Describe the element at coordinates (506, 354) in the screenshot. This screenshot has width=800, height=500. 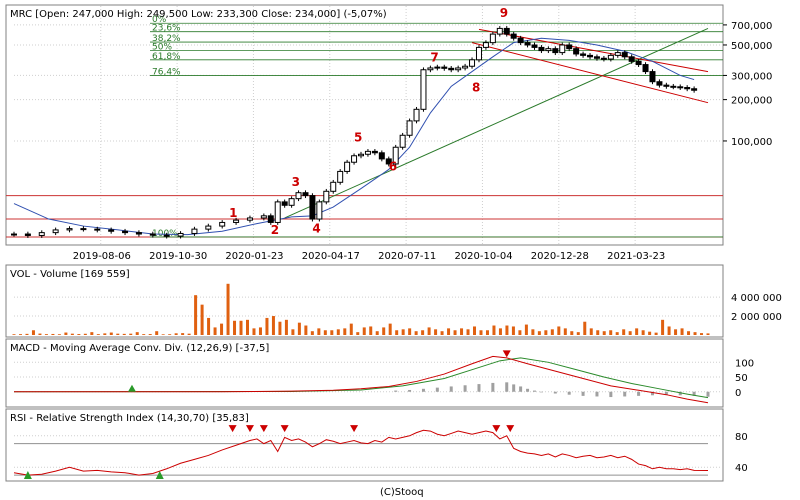
I see `macd-sell-marker` at that location.